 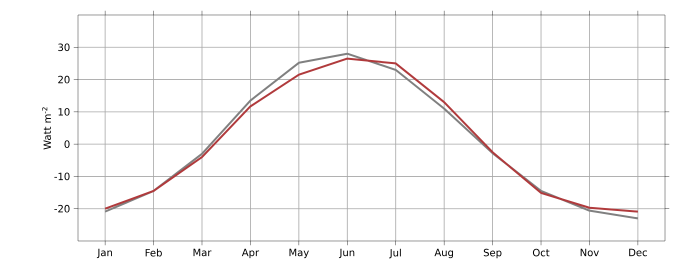 I want to click on x-tick-label: Jun, so click(x=346, y=253).